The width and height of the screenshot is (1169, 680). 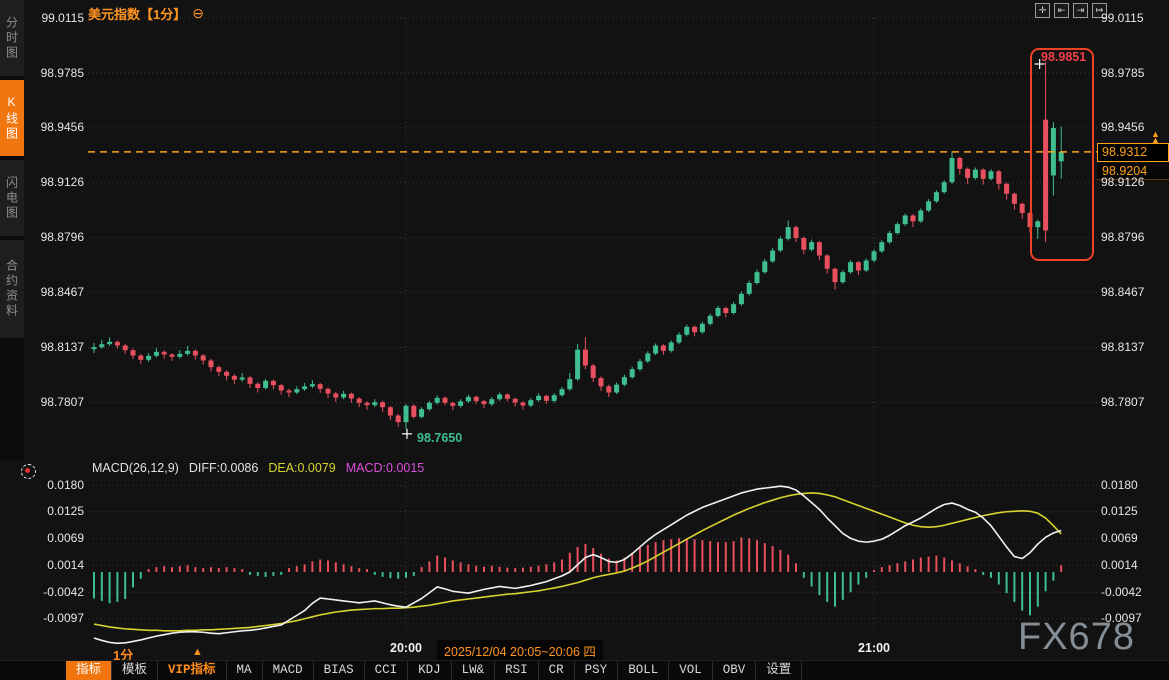 I want to click on macd-axis-left-label: -0.0042, so click(x=63, y=591).